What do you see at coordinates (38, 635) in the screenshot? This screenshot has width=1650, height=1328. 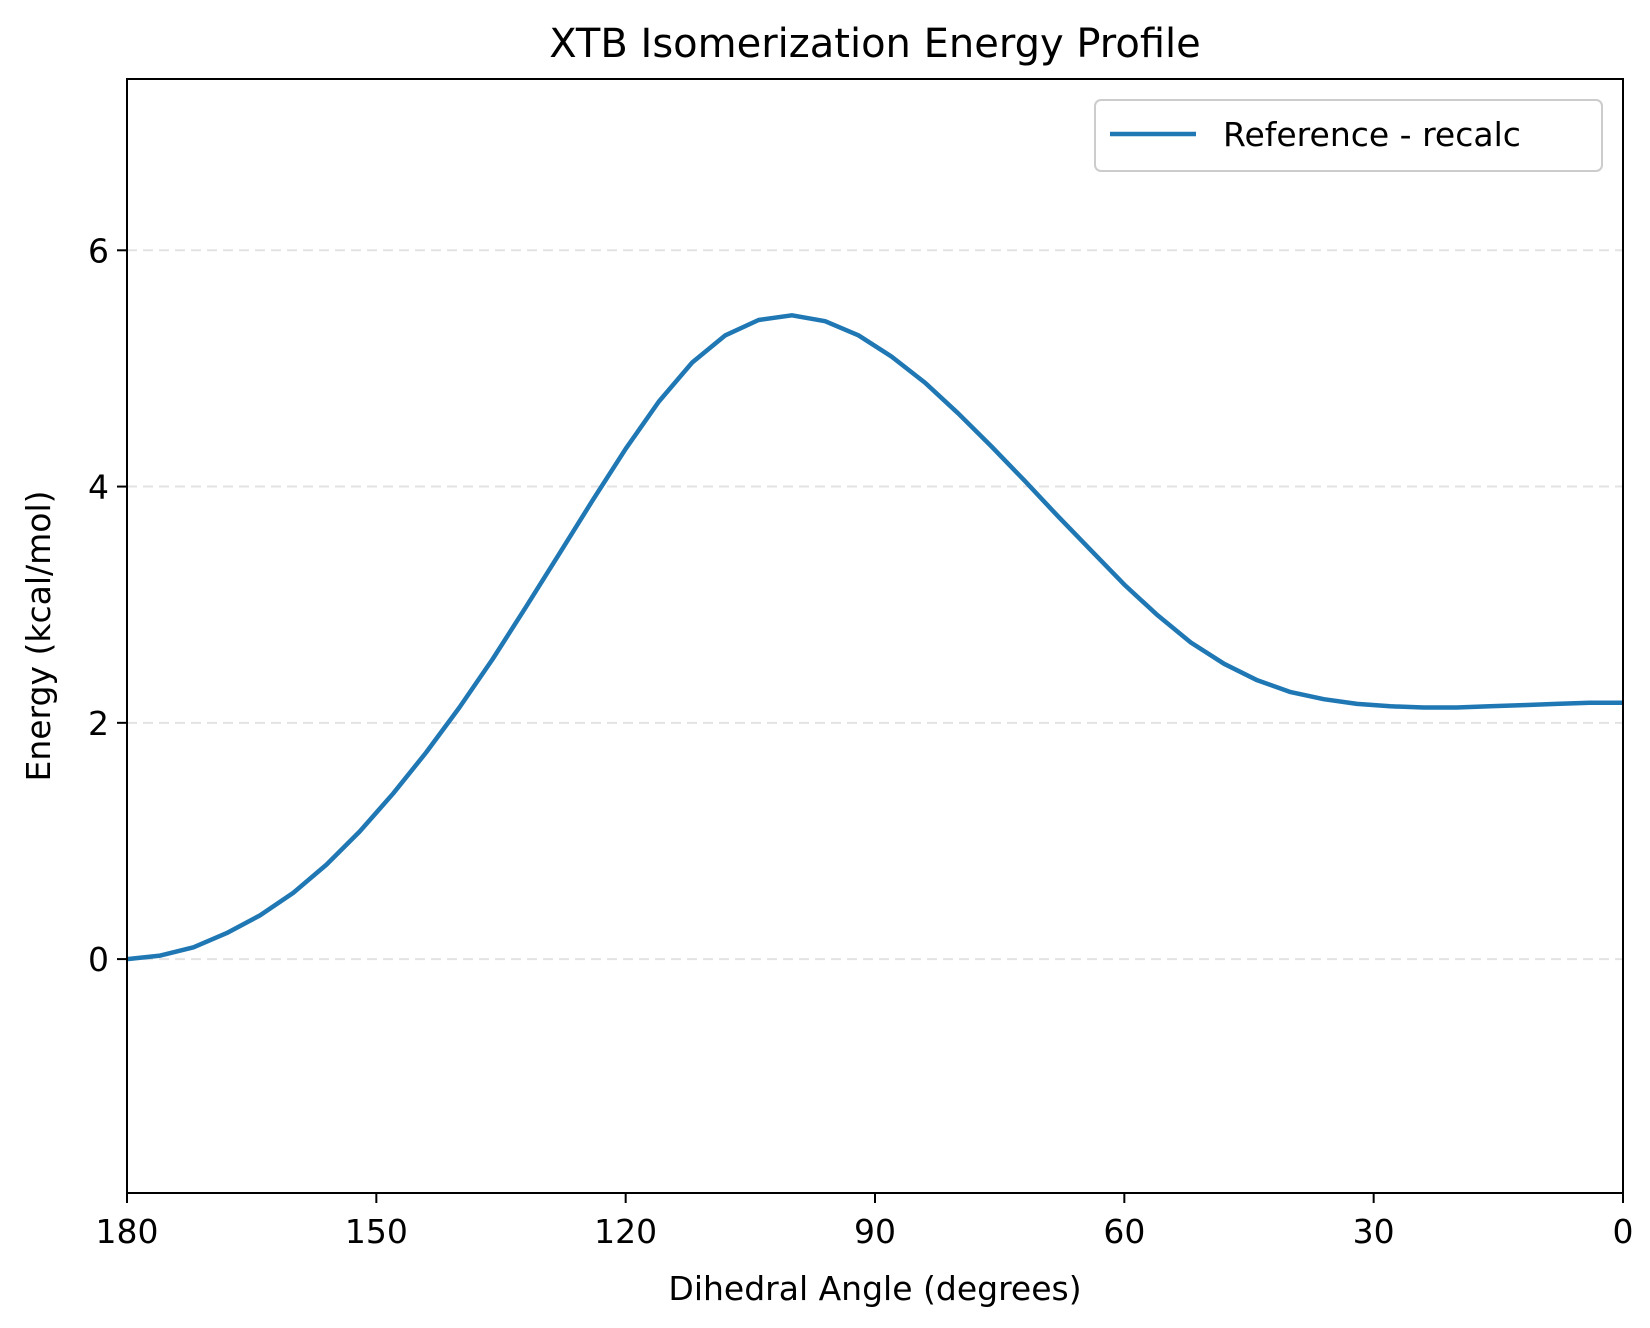 I see `y-axis-label: Energy (kcal/mol)` at bounding box center [38, 635].